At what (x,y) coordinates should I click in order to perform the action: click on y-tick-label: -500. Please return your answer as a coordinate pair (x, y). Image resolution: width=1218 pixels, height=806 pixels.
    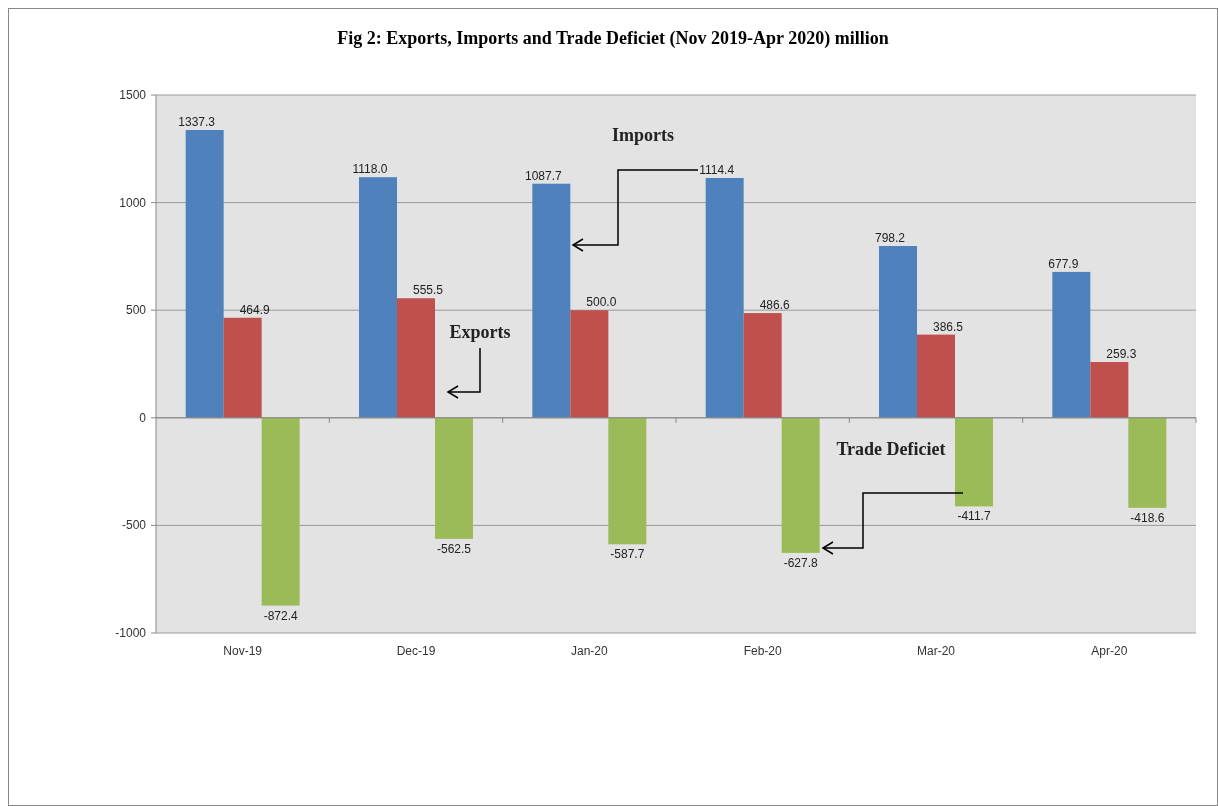
    Looking at the image, I should click on (134, 525).